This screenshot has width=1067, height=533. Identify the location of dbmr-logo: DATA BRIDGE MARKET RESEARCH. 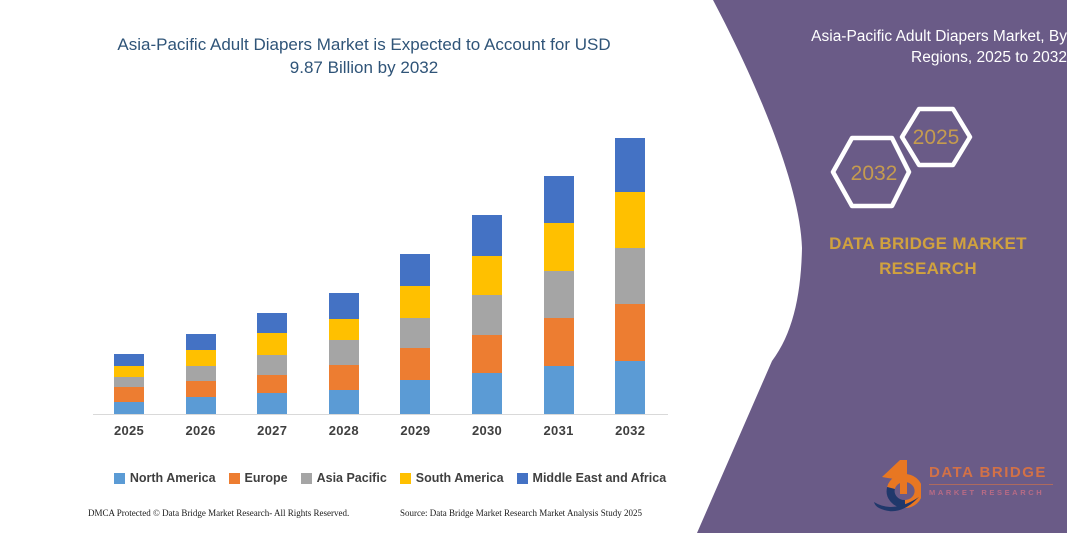
(963, 483).